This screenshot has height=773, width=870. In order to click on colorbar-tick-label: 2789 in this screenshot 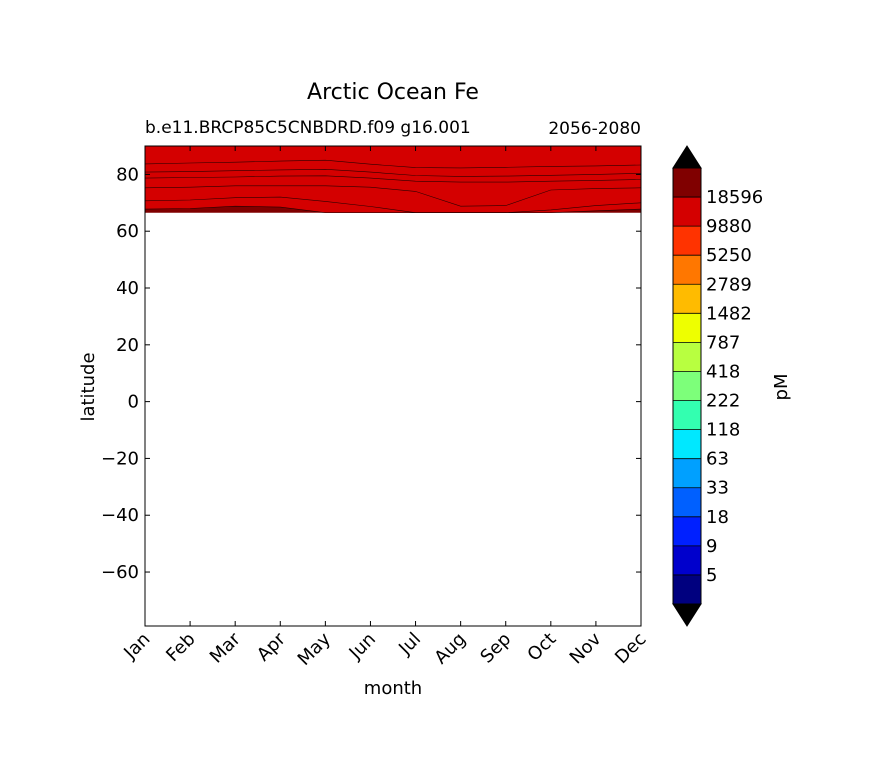, I will do `click(729, 284)`.